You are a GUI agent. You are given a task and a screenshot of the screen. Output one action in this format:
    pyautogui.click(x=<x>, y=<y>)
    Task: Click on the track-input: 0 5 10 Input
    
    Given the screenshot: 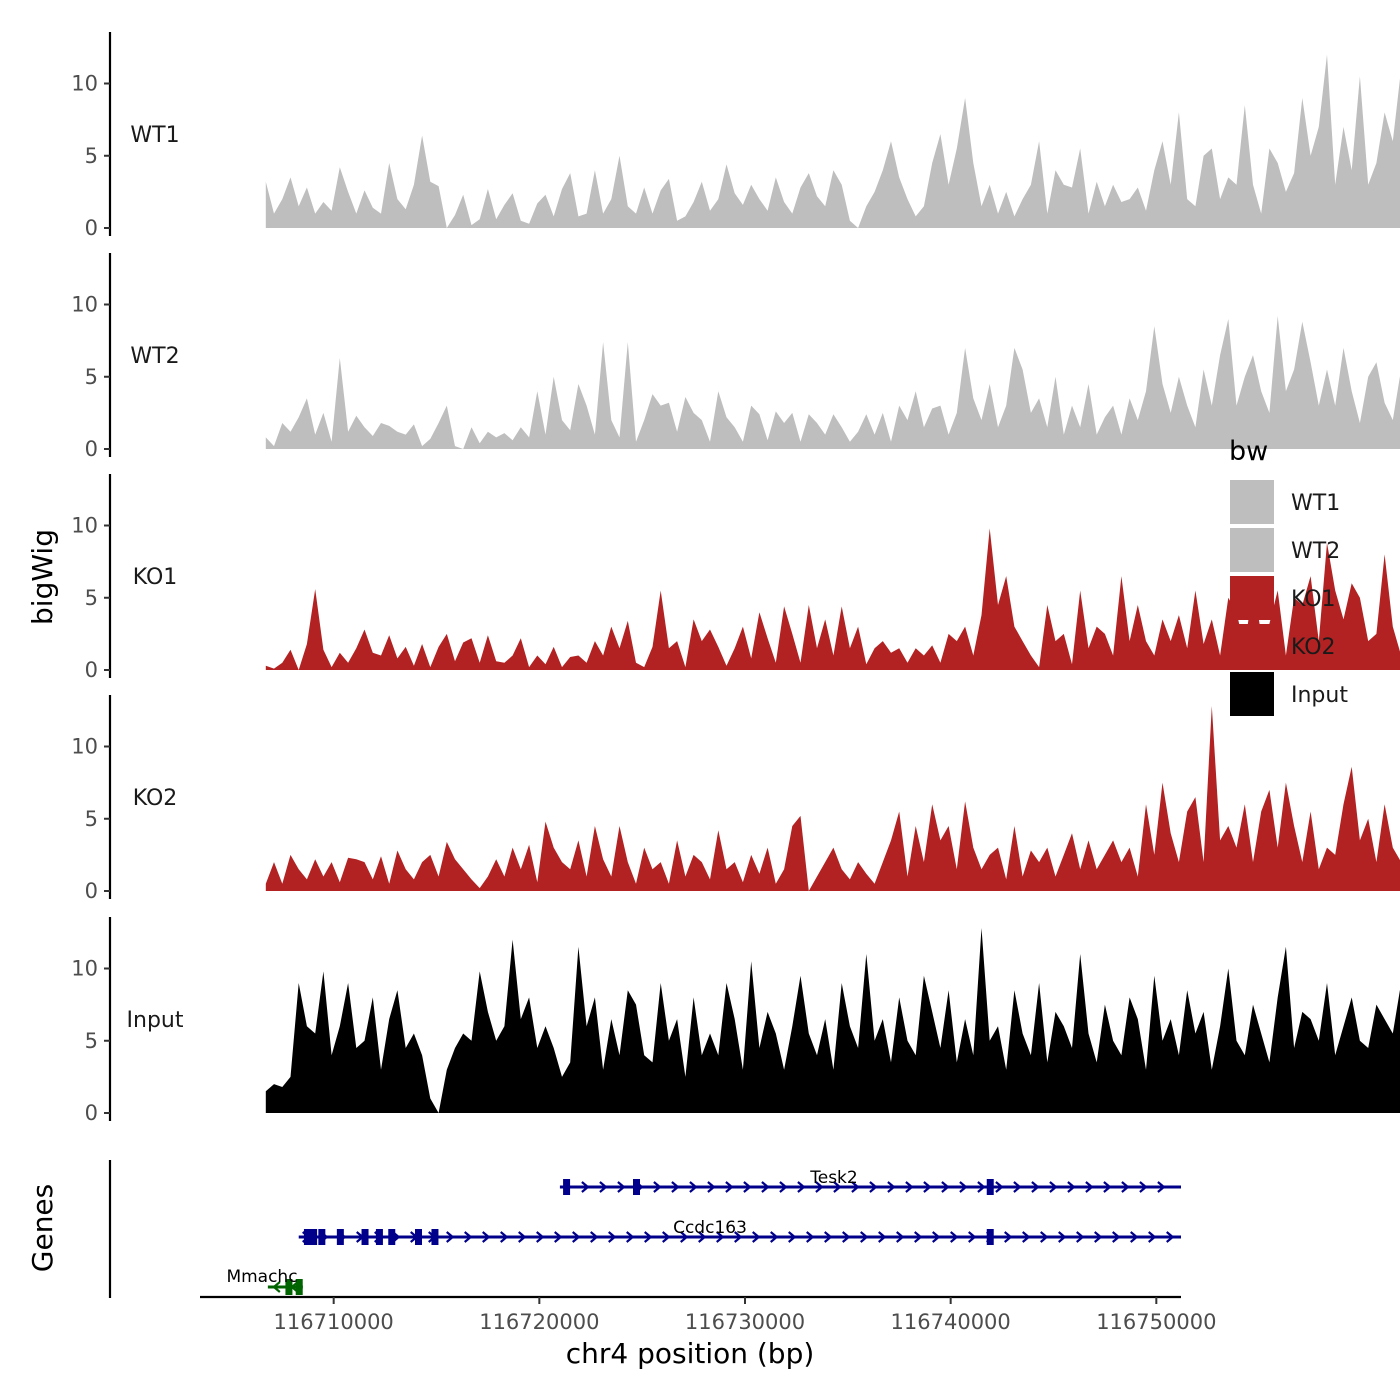 What is the action you would take?
    pyautogui.click(x=735, y=1021)
    